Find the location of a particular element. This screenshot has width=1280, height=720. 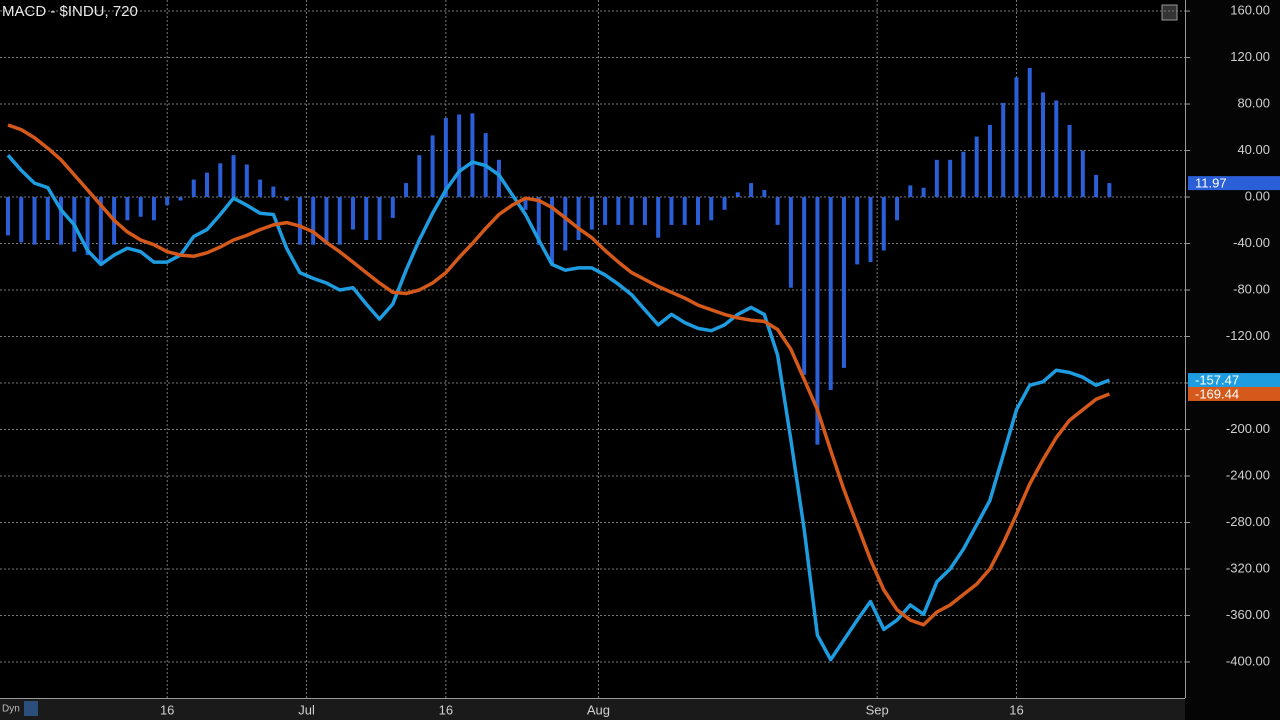

y-tick-label: -400.00 is located at coordinates (1248, 660).